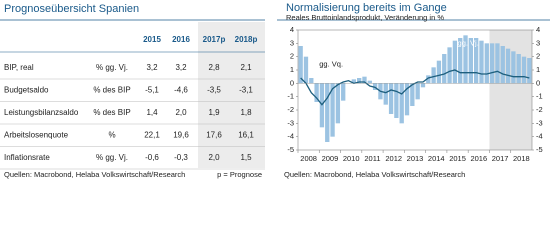  I want to click on y2-tick-label: -3, so click(539, 122).